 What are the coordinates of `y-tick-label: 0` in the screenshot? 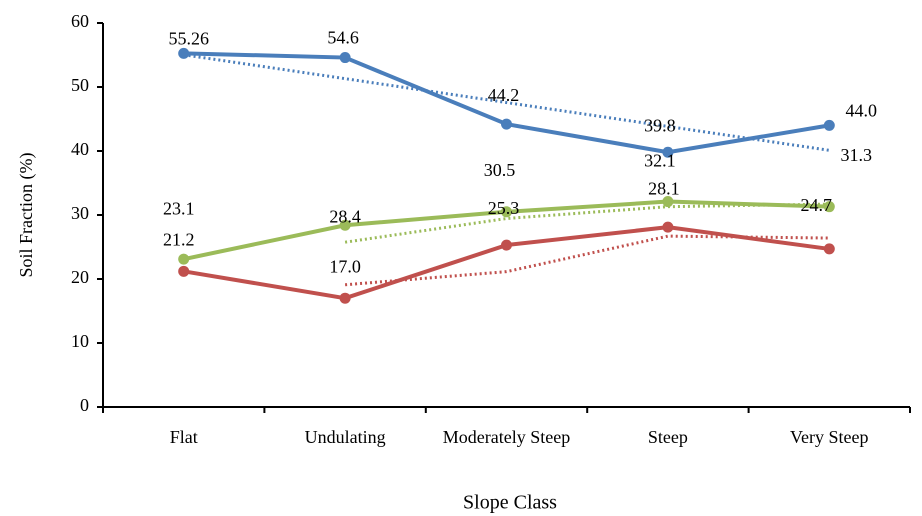 It's located at (84, 405).